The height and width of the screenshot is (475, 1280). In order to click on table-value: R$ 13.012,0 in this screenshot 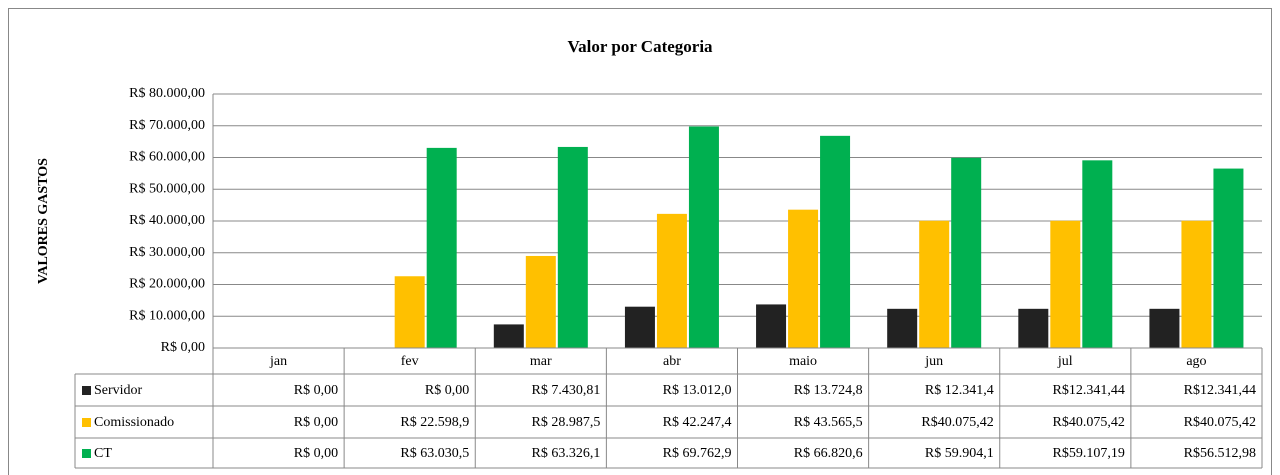, I will do `click(697, 390)`.